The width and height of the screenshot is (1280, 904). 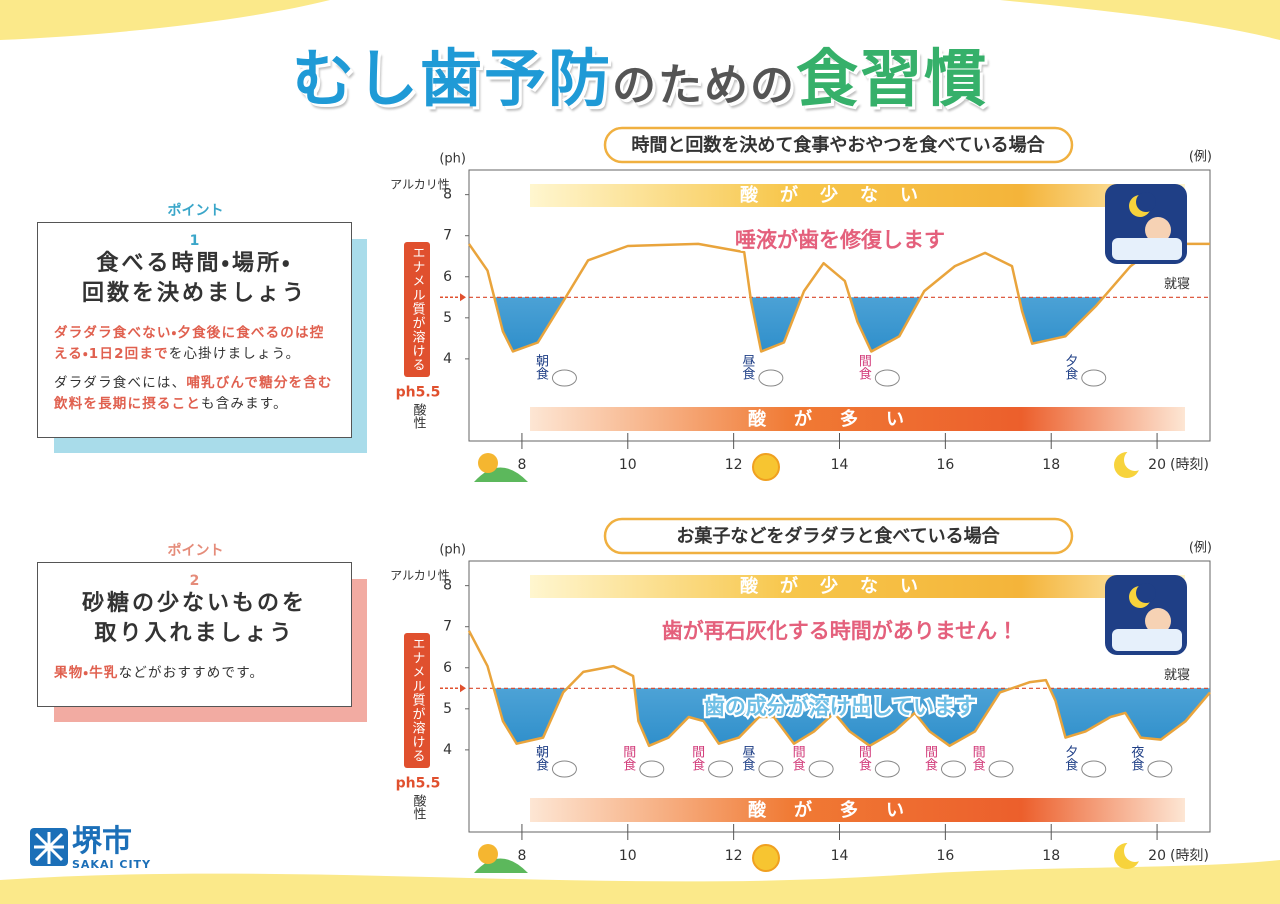 I want to click on band-top, so click(x=857, y=586).